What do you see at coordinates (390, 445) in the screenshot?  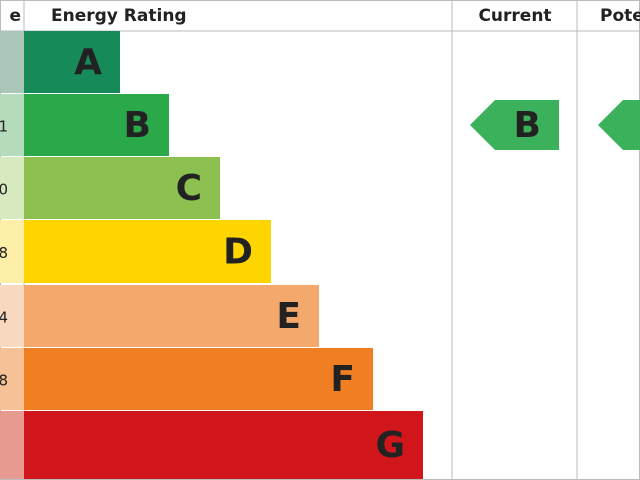 I see `rating-letter: G` at bounding box center [390, 445].